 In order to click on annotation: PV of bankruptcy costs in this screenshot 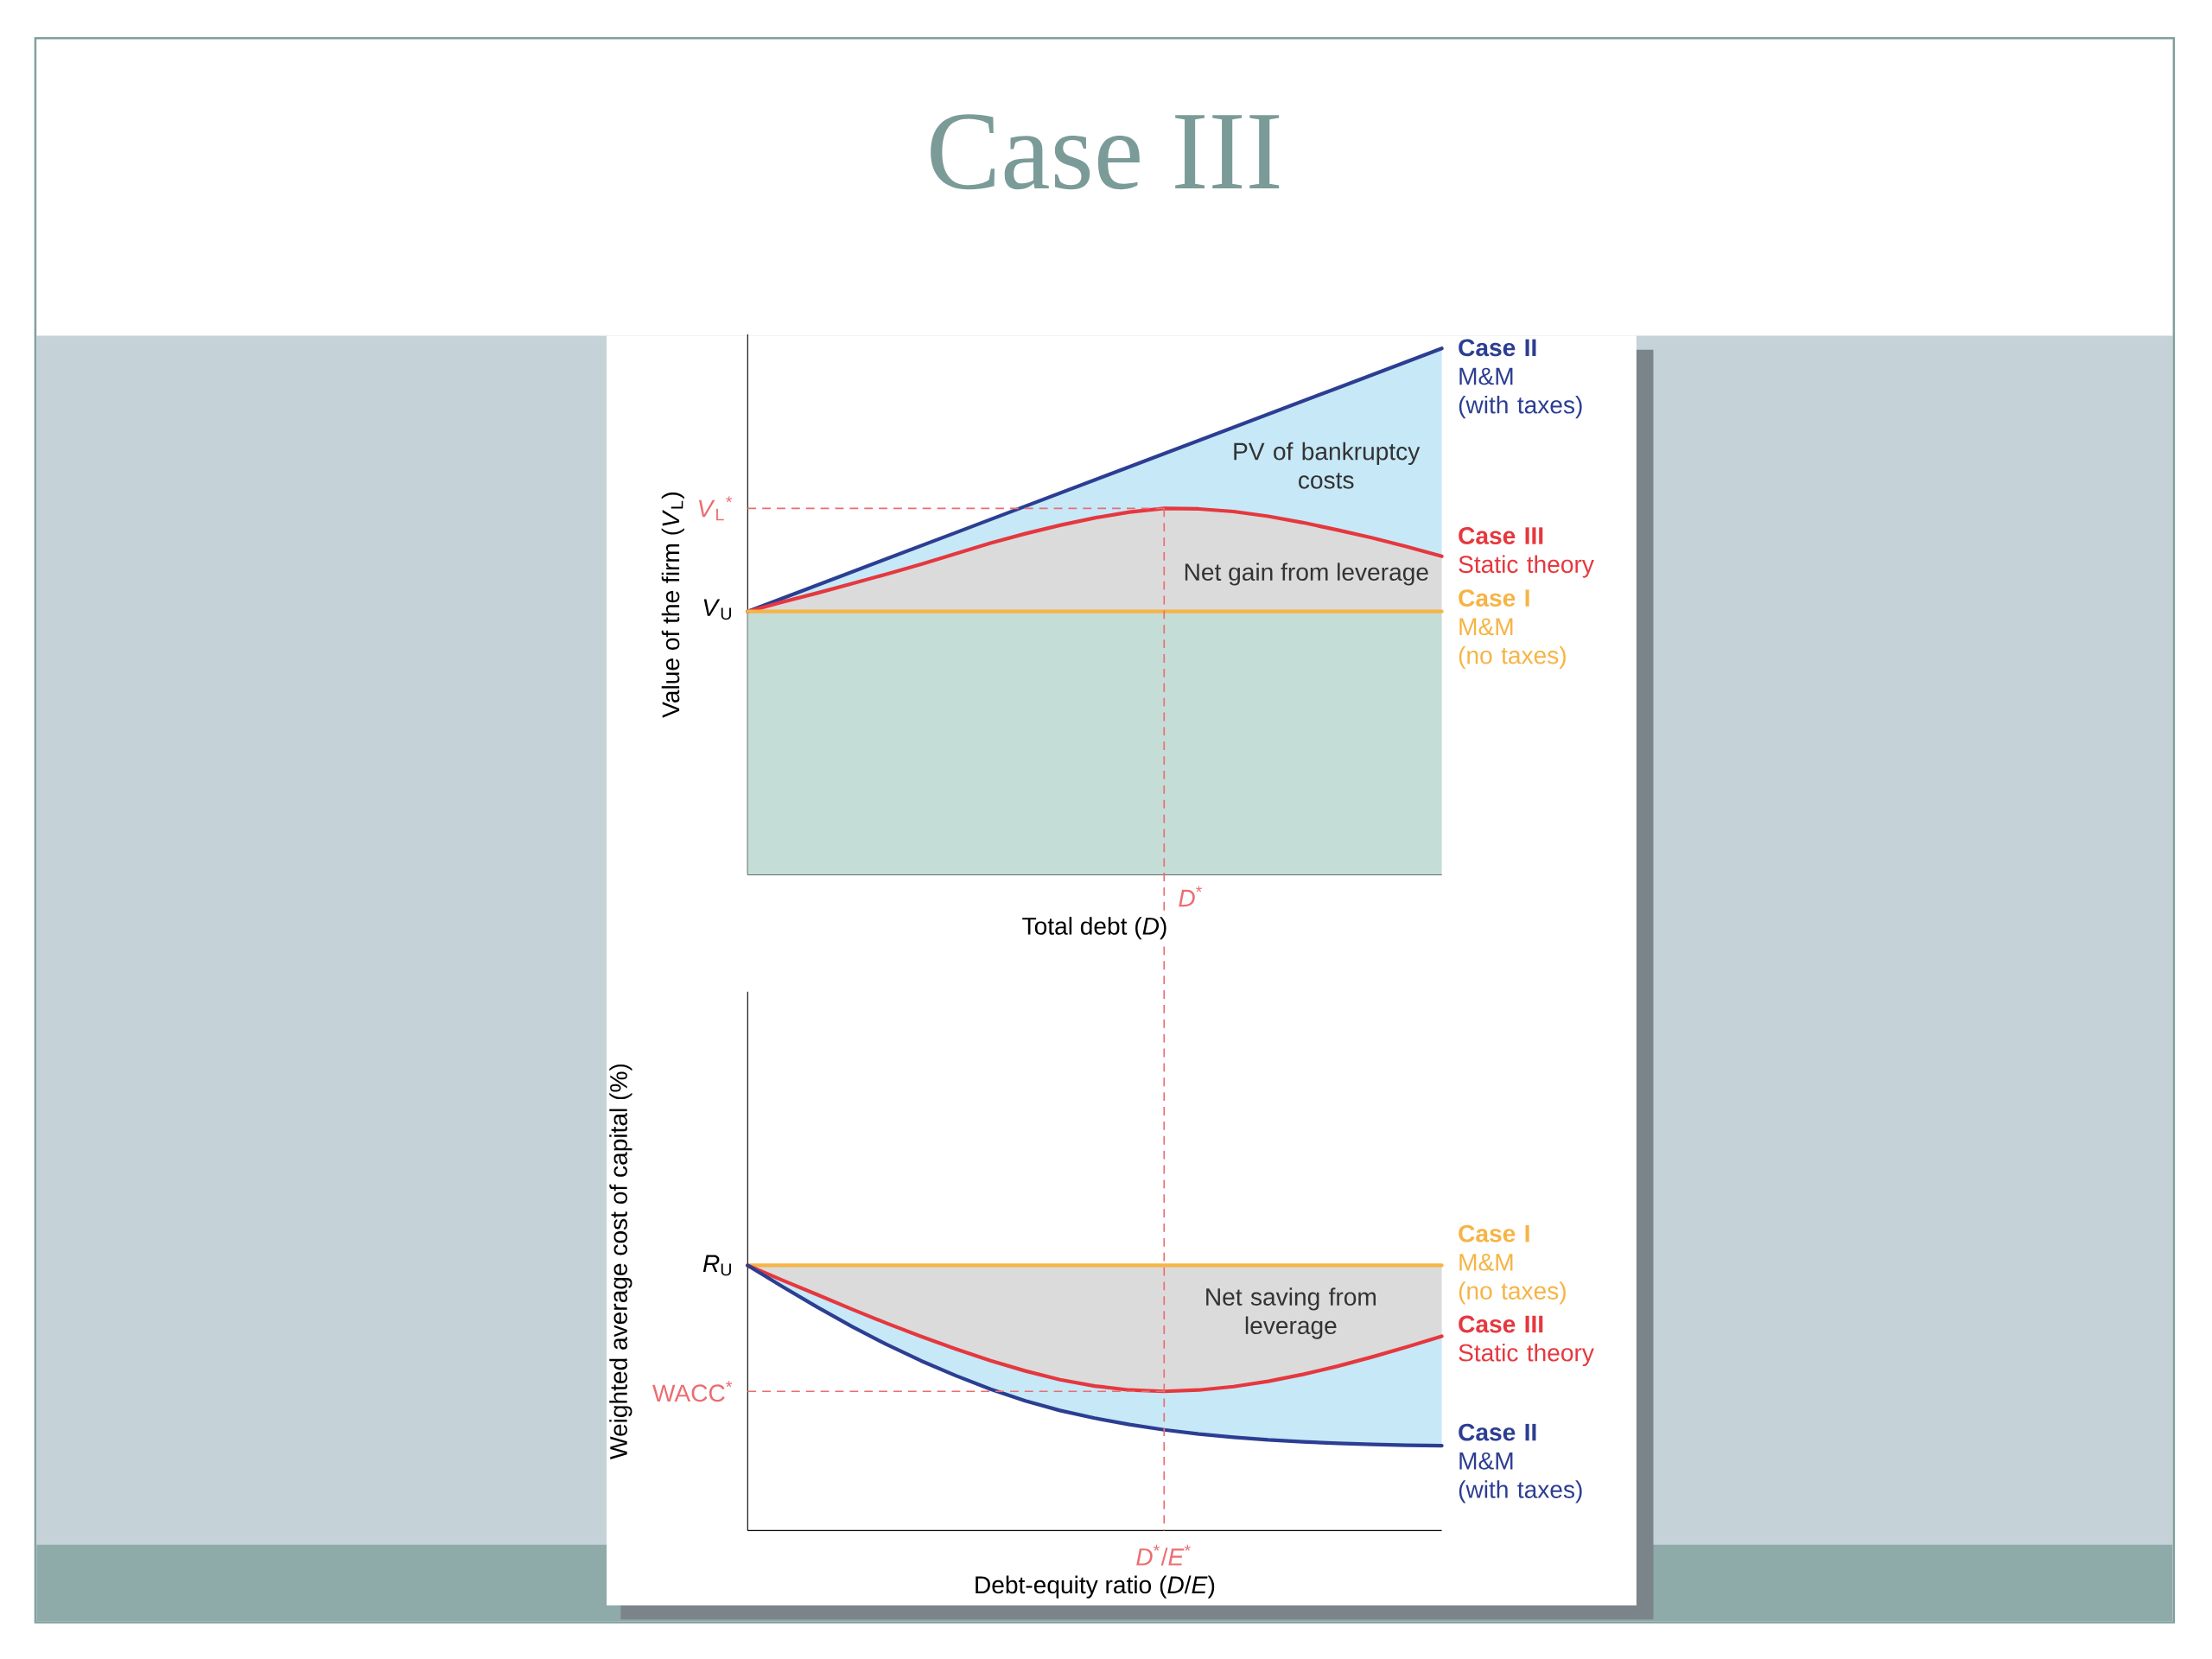, I will do `click(1327, 465)`.